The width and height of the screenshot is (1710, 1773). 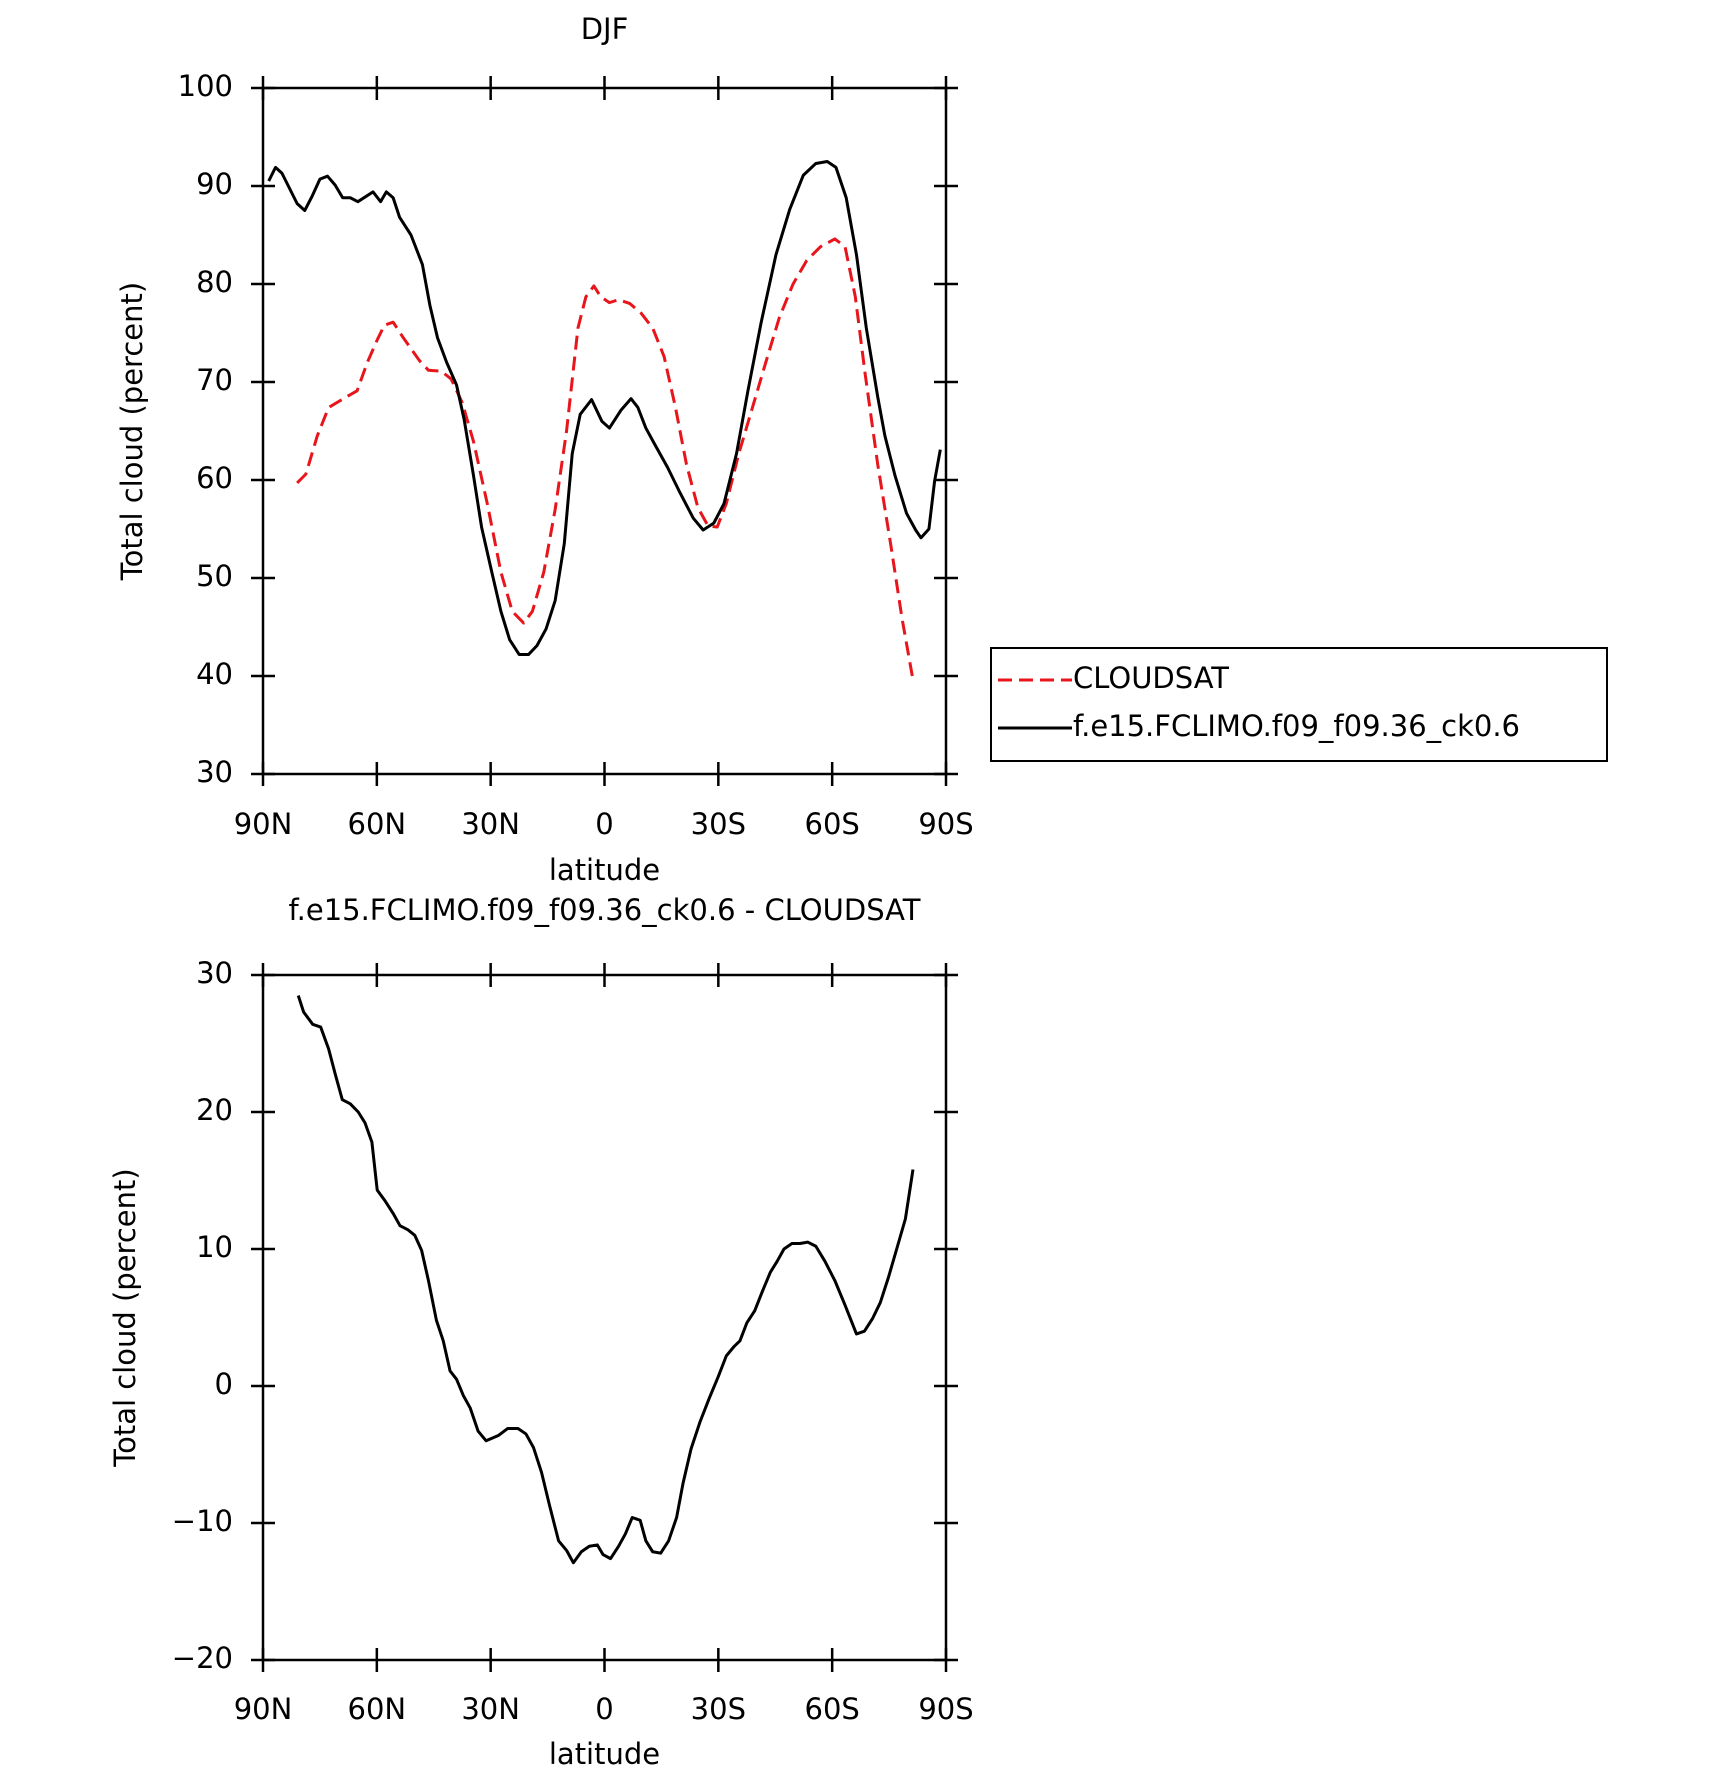 What do you see at coordinates (1299, 704) in the screenshot?
I see `legend-box` at bounding box center [1299, 704].